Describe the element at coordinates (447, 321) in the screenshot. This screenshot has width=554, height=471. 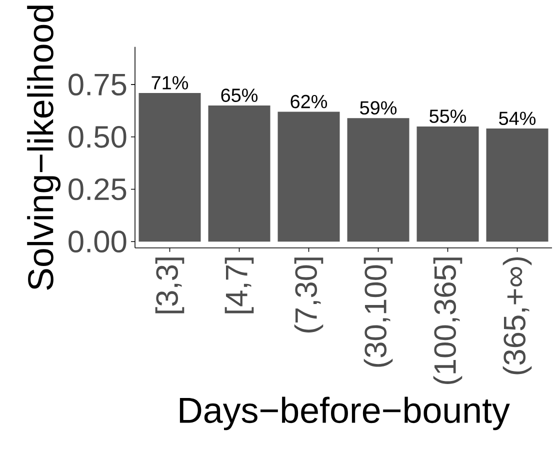
I see `x-tick-label: (100,365]` at that location.